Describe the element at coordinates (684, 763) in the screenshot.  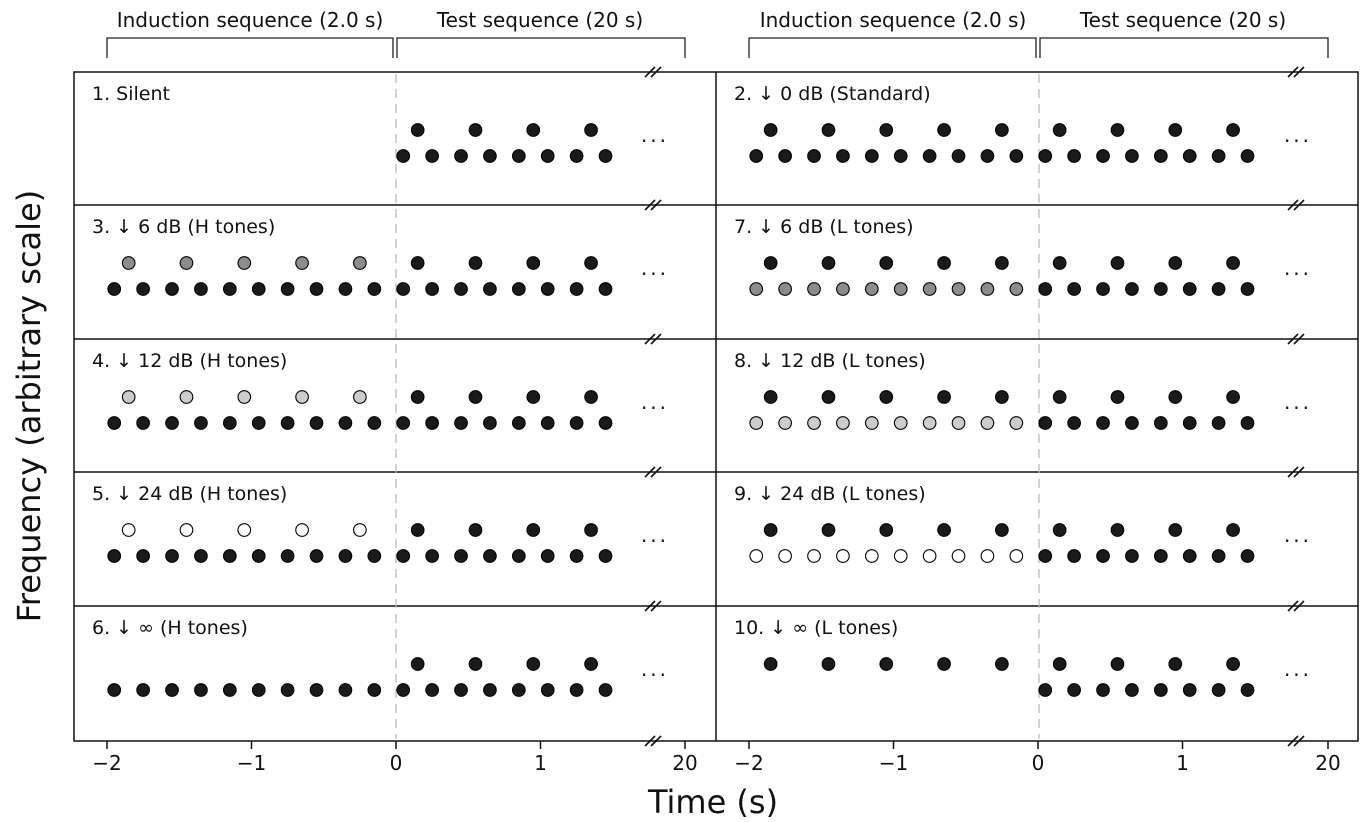
I see `x-tick-label: 20` at that location.